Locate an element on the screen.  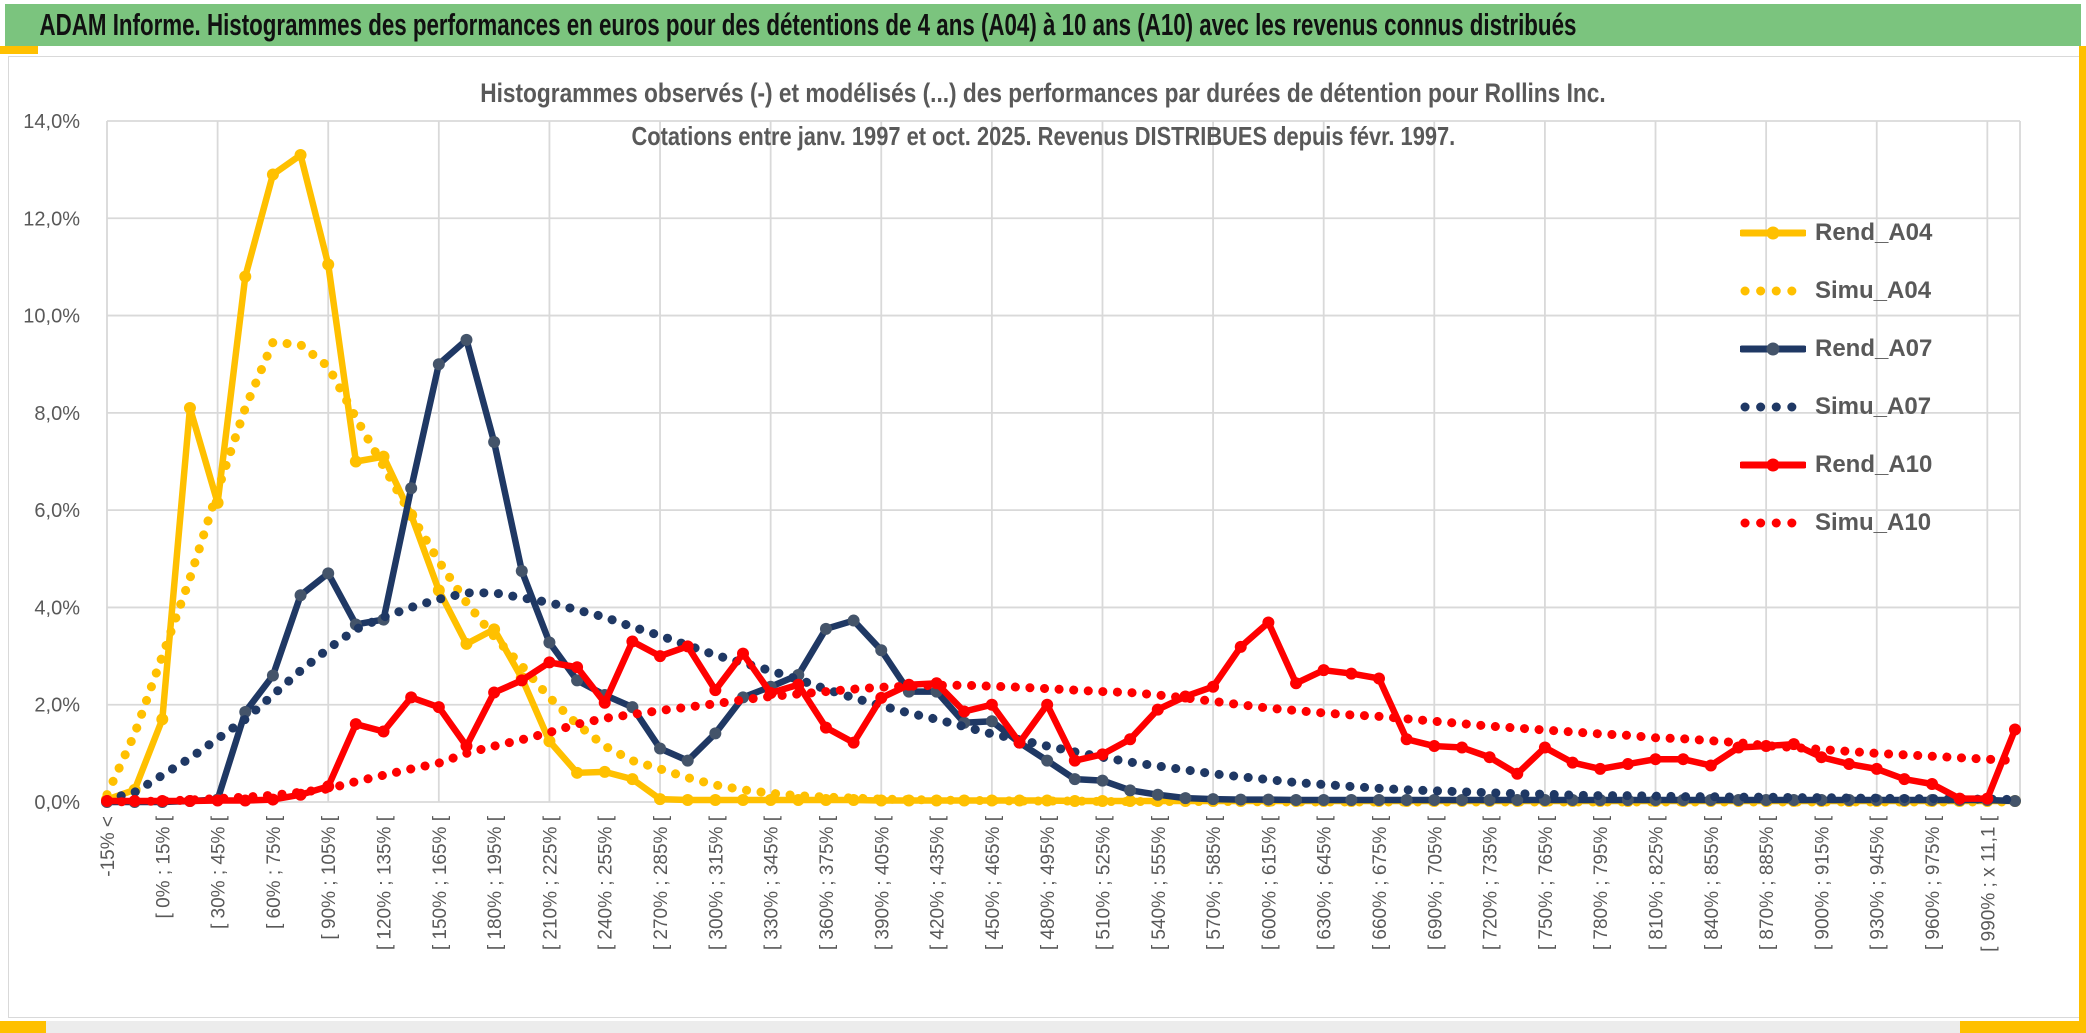
legend-label: Simu_A07 is located at coordinates (1873, 406).